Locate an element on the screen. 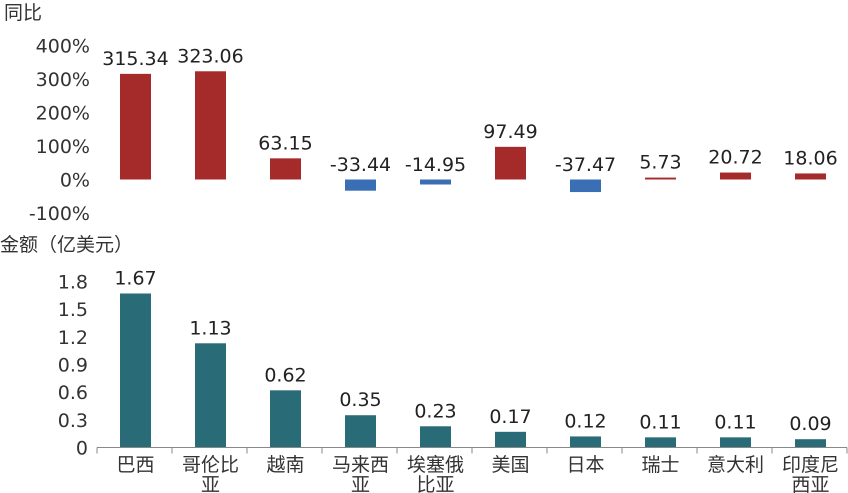 The image size is (848, 493). yoy-data-label: -33.44 is located at coordinates (360, 165).